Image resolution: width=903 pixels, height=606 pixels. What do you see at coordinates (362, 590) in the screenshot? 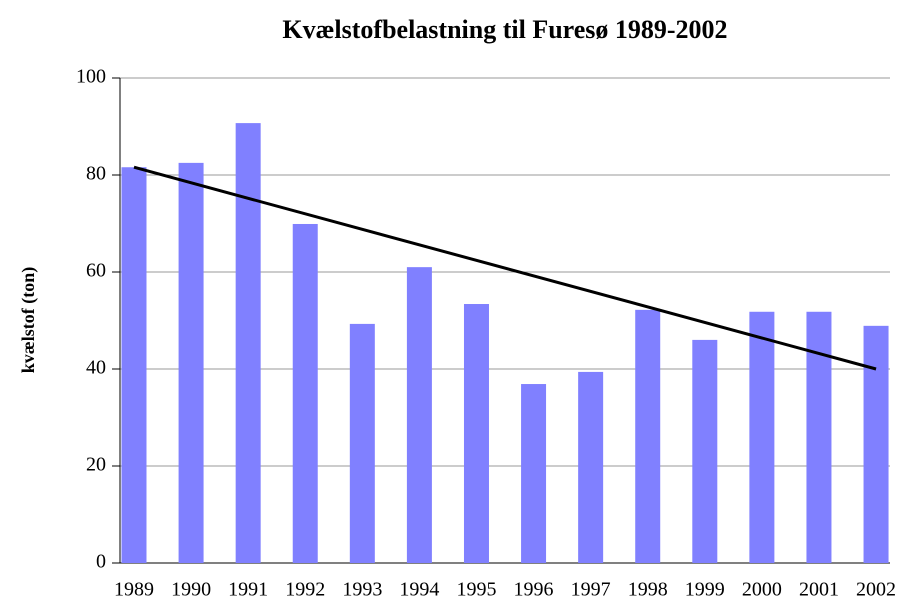
I see `x-tick-label: 1993` at bounding box center [362, 590].